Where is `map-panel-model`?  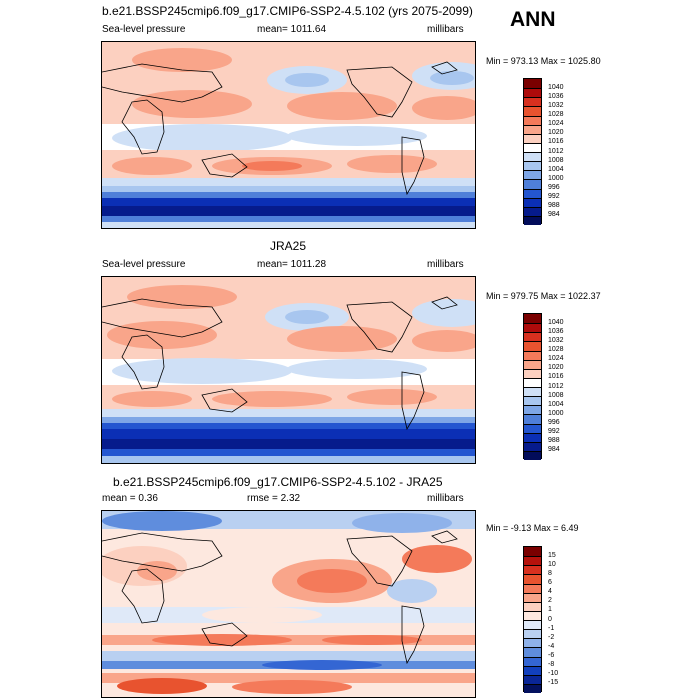 map-panel-model is located at coordinates (288, 135).